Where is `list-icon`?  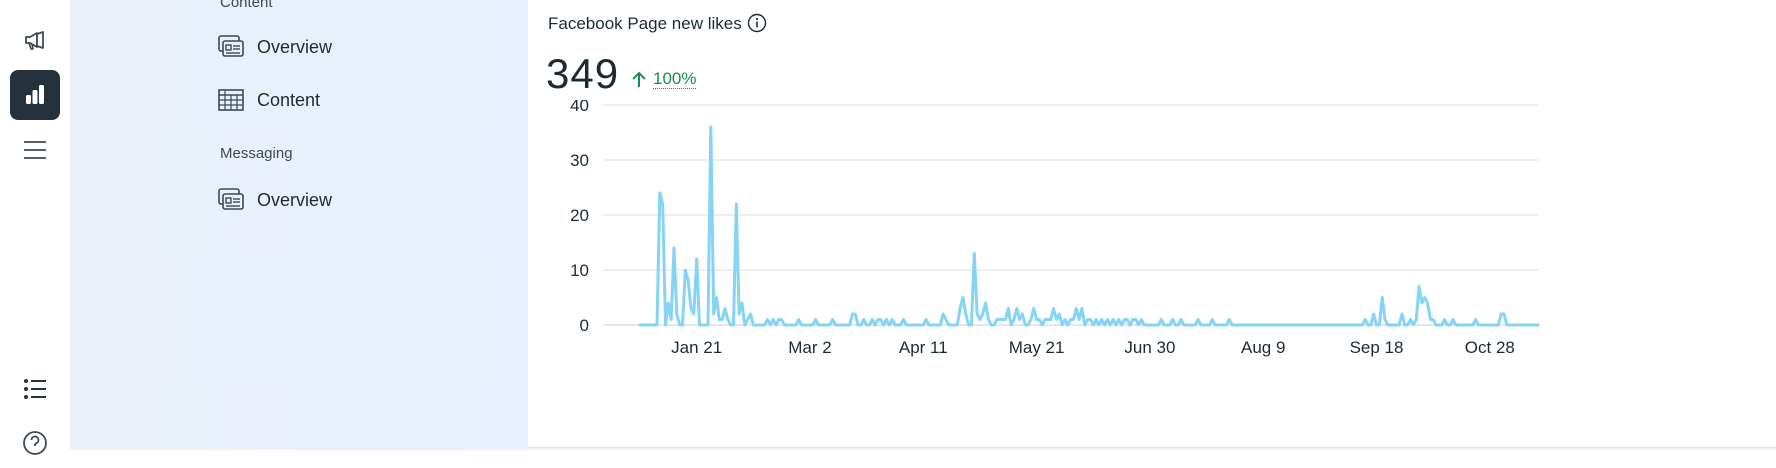
list-icon is located at coordinates (35, 389).